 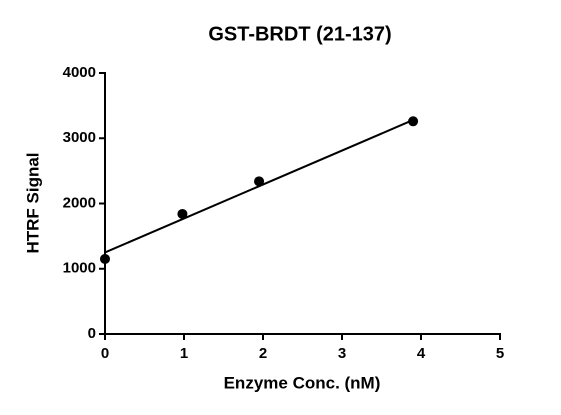 What do you see at coordinates (105, 353) in the screenshot?
I see `x-tick-label: 0` at bounding box center [105, 353].